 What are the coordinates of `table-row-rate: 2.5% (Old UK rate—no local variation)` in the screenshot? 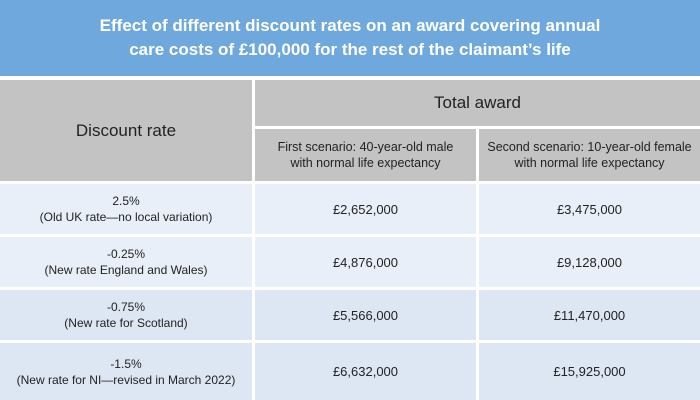 It's located at (126, 209).